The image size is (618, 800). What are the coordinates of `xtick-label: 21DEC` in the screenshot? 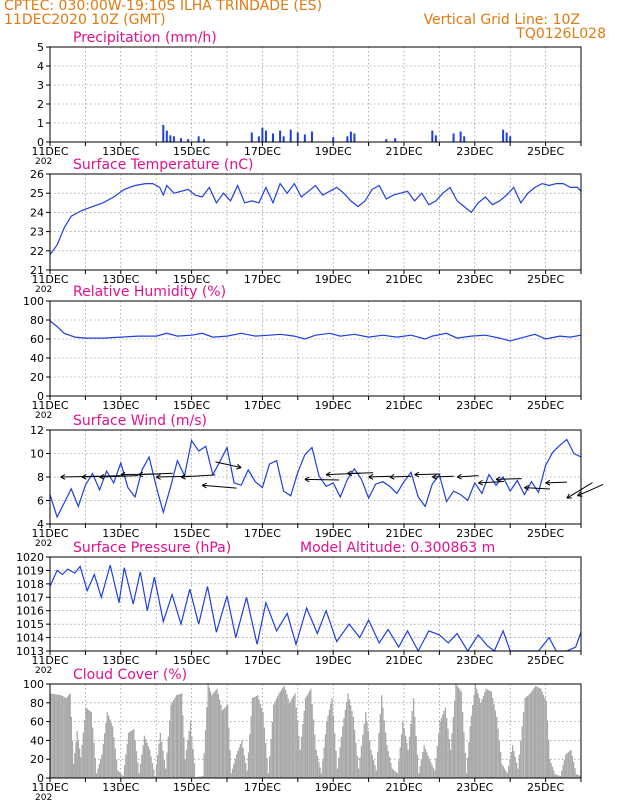 It's located at (403, 279).